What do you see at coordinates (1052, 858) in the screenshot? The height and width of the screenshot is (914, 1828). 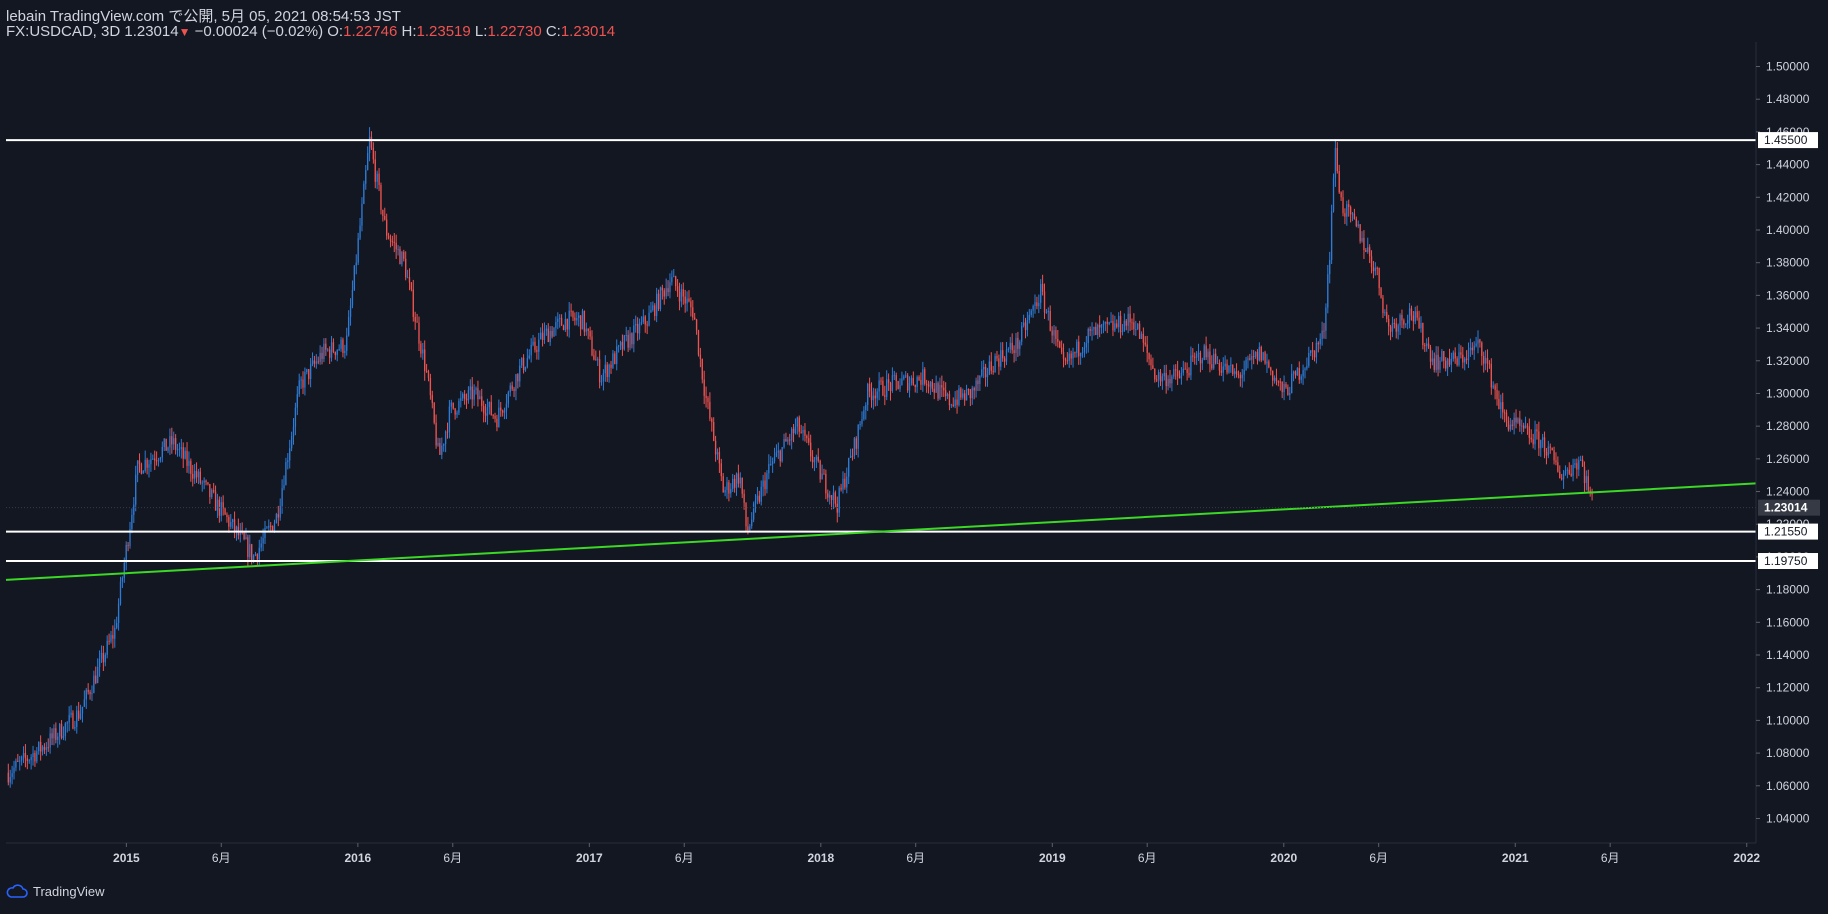 I see `time-tick-label: 2019` at bounding box center [1052, 858].